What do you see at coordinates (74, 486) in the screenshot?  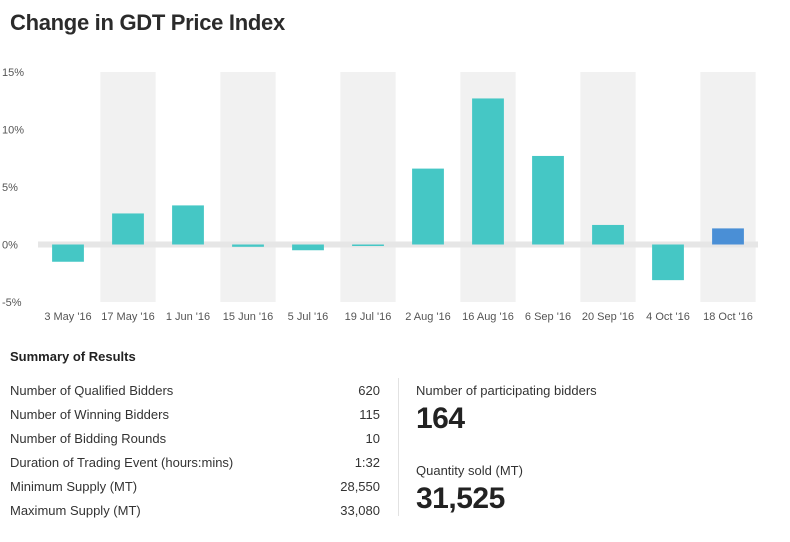 I see `summary-label: Minimum Supply (MT)` at bounding box center [74, 486].